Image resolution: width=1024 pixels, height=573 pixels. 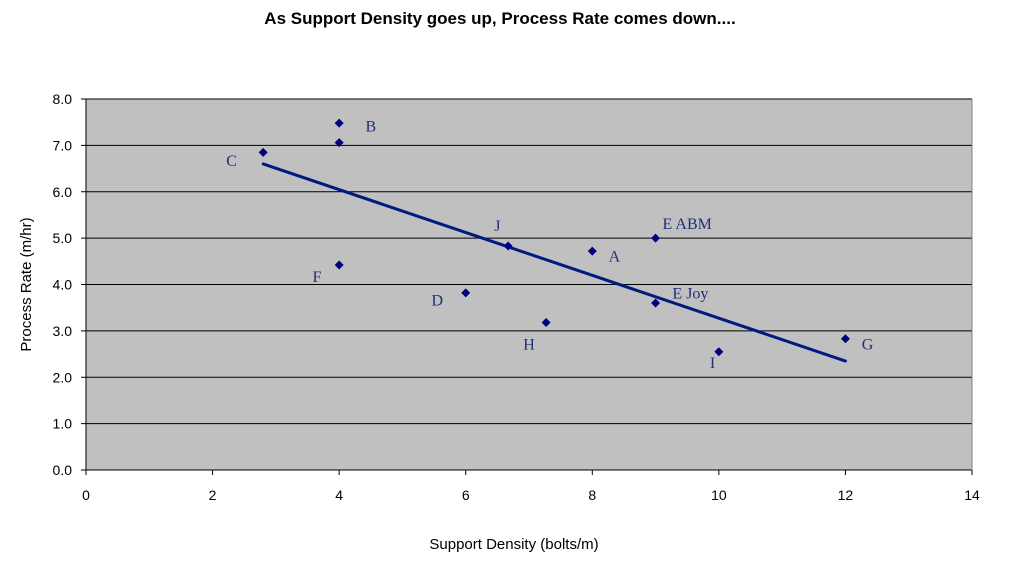 I want to click on point-label-8: H, so click(x=529, y=344).